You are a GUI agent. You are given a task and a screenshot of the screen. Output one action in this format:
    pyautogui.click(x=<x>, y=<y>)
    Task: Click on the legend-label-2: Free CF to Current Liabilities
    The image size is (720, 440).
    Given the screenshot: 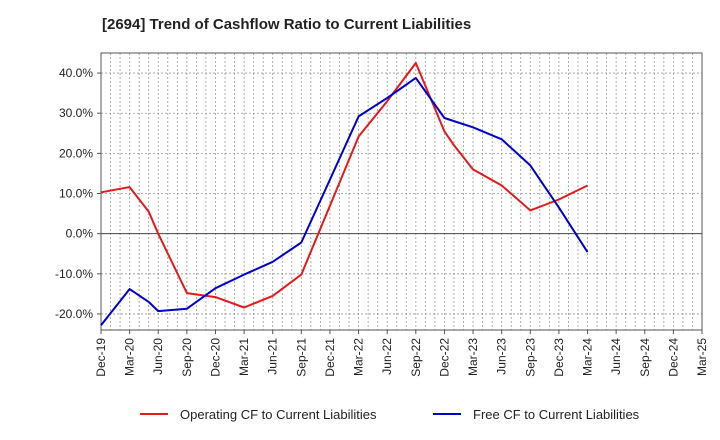 What is the action you would take?
    pyautogui.click(x=556, y=414)
    